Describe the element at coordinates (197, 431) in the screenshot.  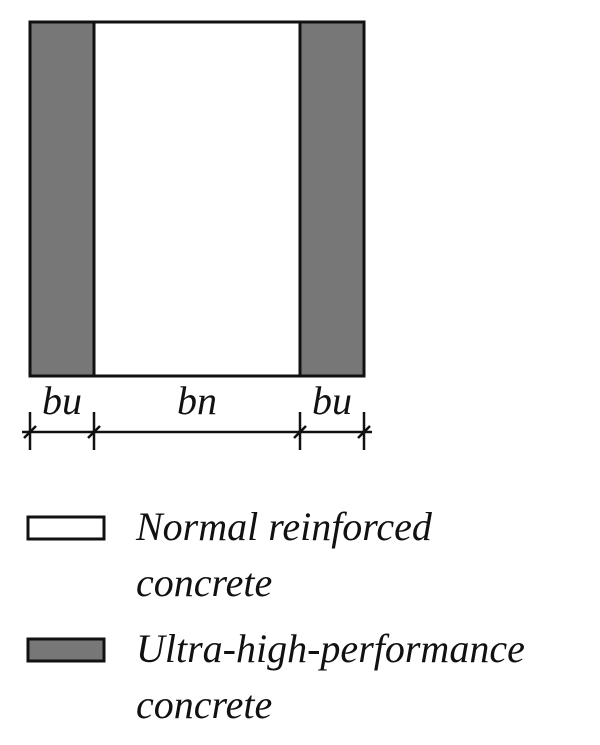
I see `dimension-line` at that location.